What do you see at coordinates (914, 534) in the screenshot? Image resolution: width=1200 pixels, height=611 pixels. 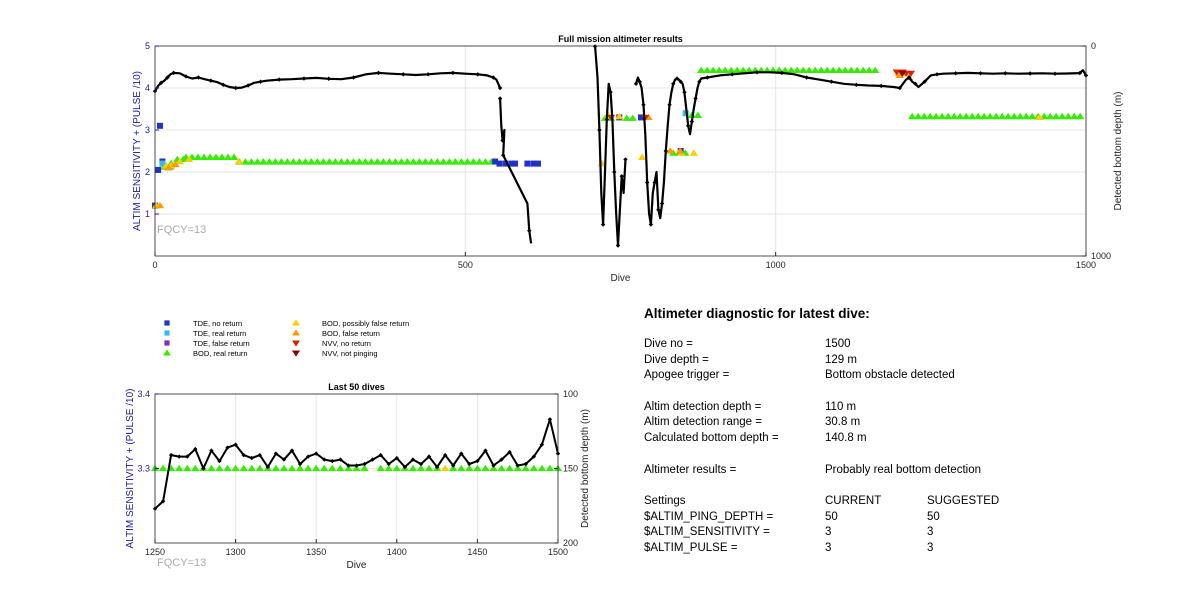 I see `row-sensitivity: $ALTIM_SENSITIVITY = 3 3` at bounding box center [914, 534].